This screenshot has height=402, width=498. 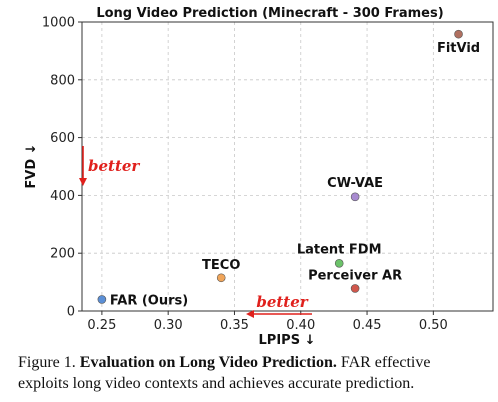 I want to click on x-axis-label: LPIPS ↓, so click(x=287, y=340).